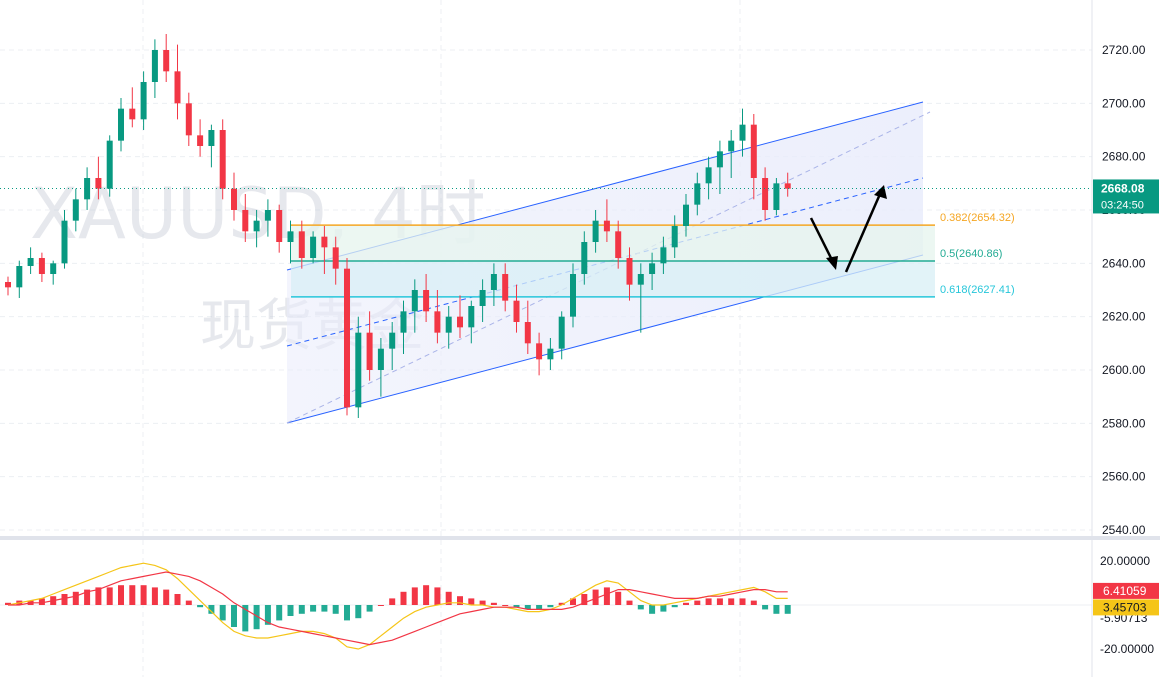 The width and height of the screenshot is (1160, 677). I want to click on candle-countdown-label: 03:24:50, so click(1122, 205).